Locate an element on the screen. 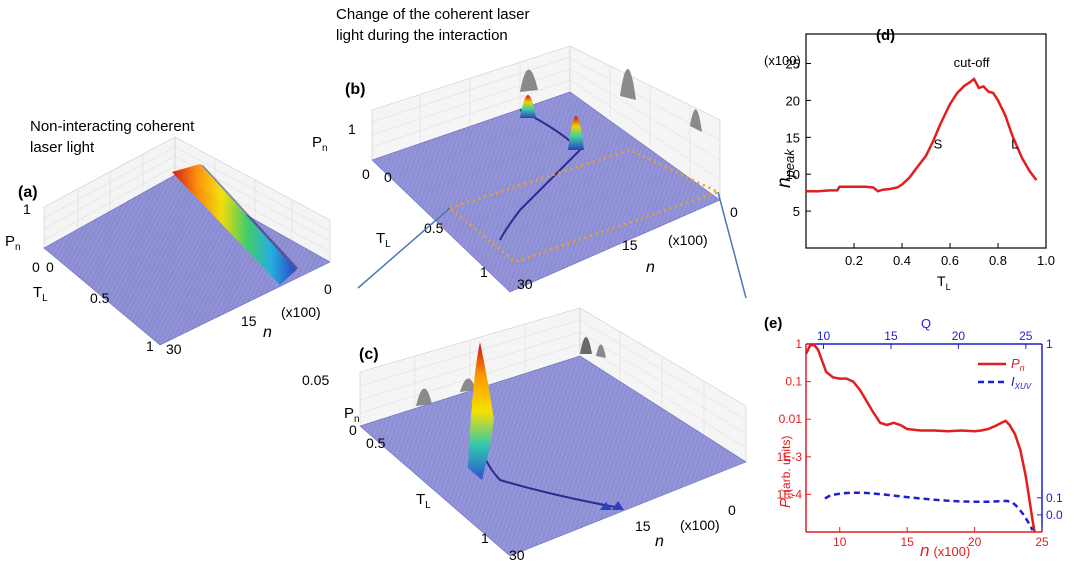 The width and height of the screenshot is (1079, 562). top-caption-line1: Change of the coherent laser is located at coordinates (433, 14).